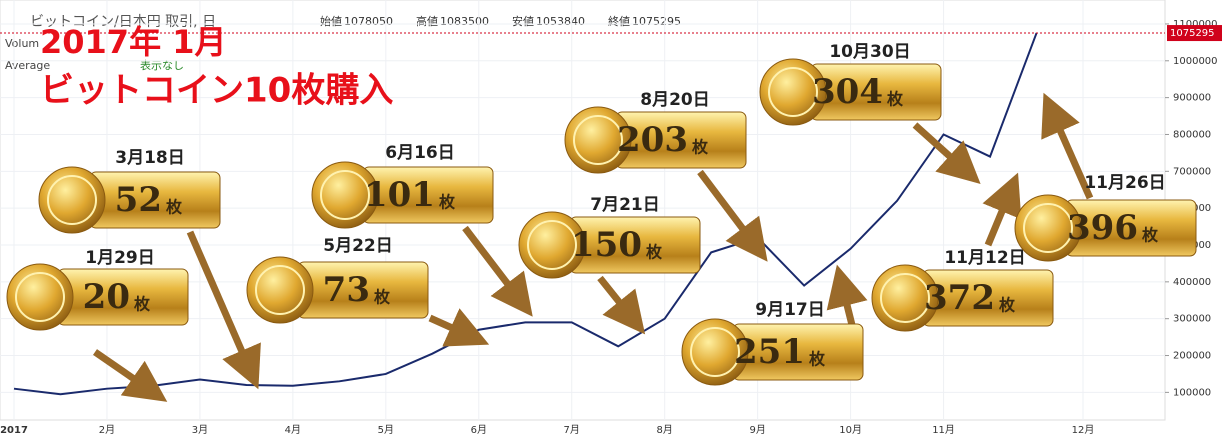 The image size is (1222, 444). What do you see at coordinates (14, 430) in the screenshot?
I see `x-tick-label: 2017` at bounding box center [14, 430].